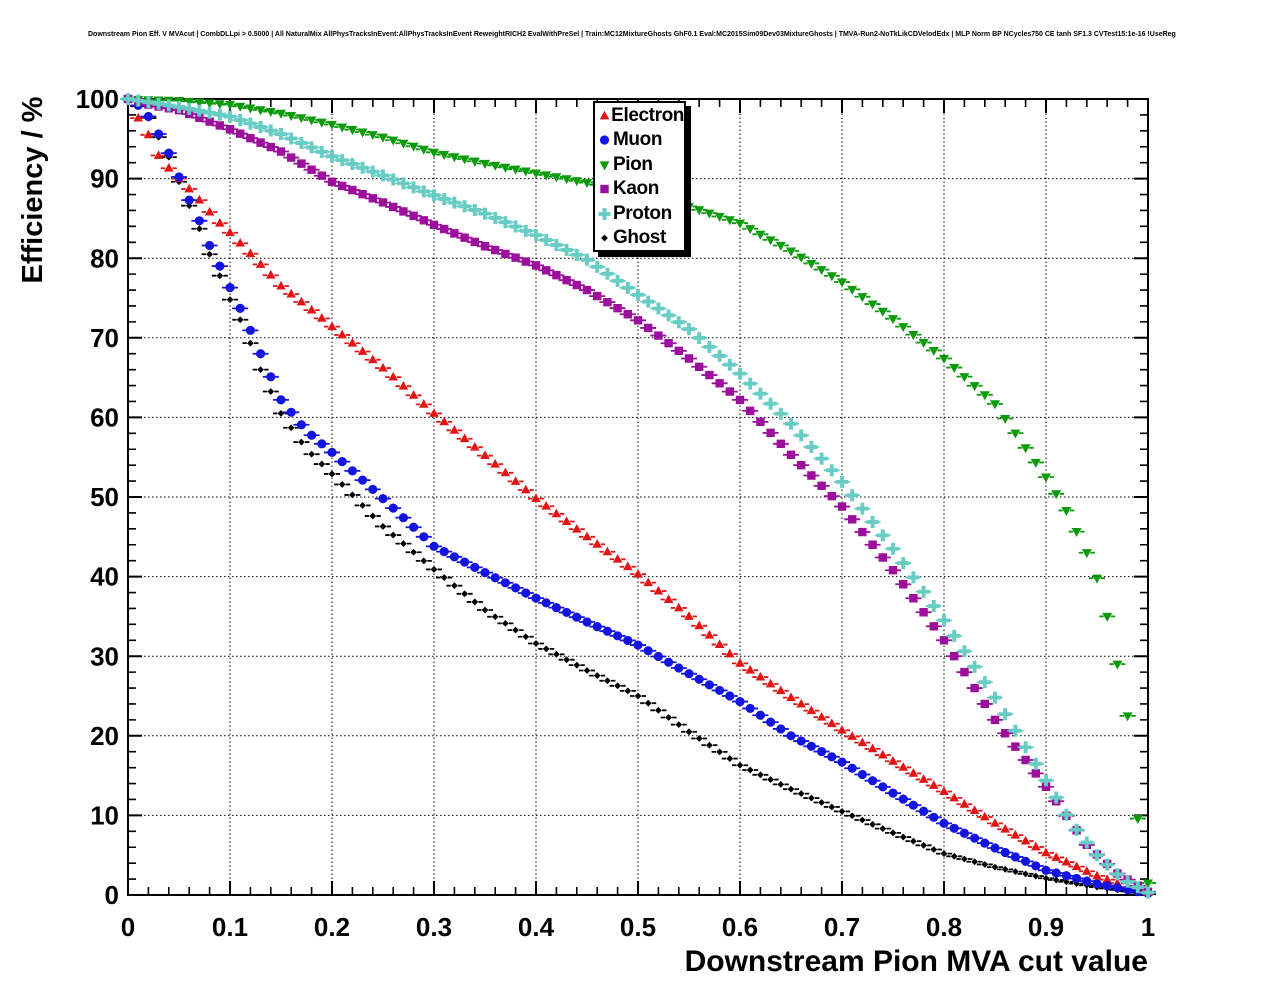  I want to click on x-tick-labels: 0 0.1 0.2 0.3 0.4 0.5 0.6 0.7 0.8 0.9 1, so click(638, 927).